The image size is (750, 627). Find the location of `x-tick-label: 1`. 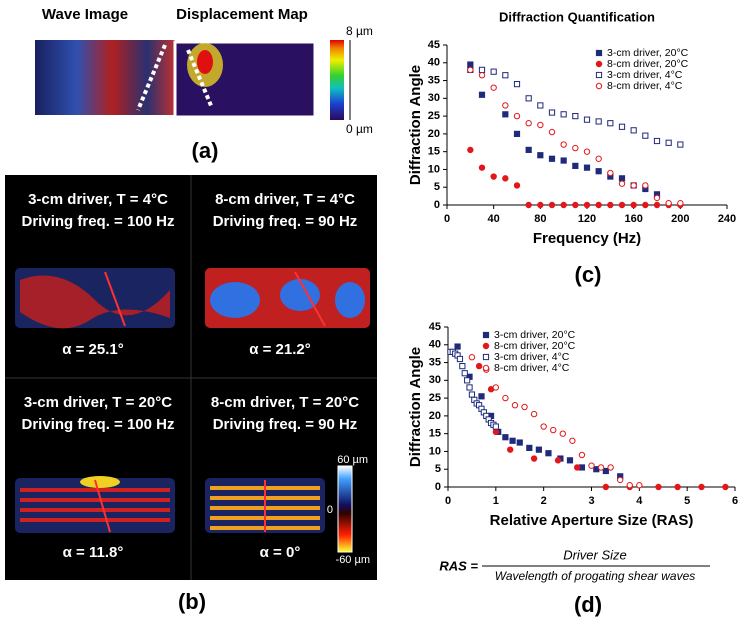

x-tick-label: 1 is located at coordinates (496, 501).